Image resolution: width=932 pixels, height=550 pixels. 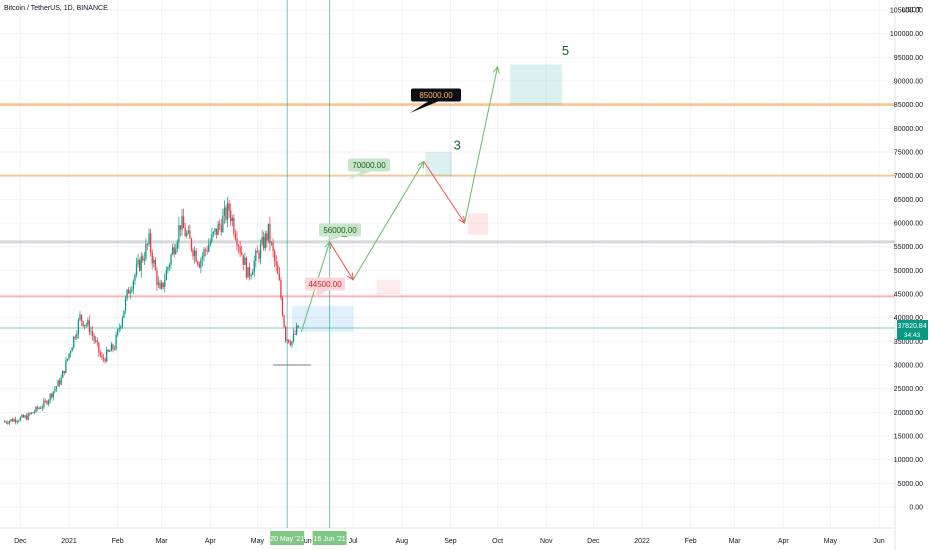 I want to click on target-callout-70000-box, so click(x=369, y=165).